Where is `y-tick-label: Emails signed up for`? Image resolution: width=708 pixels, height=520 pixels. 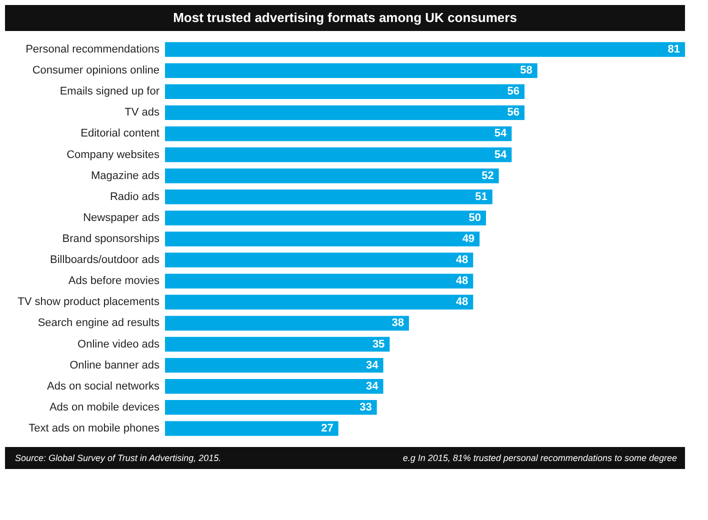 y-tick-label: Emails signed up for is located at coordinates (110, 92).